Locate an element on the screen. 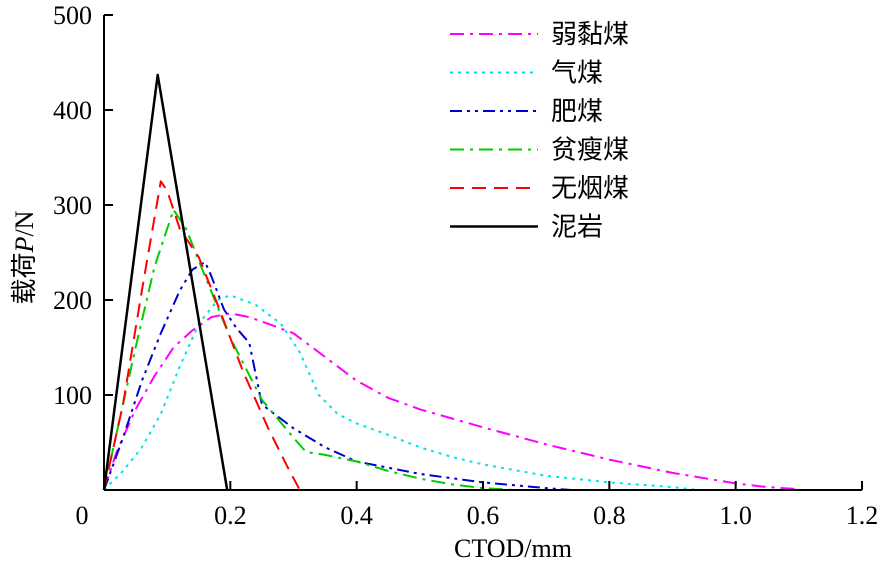  x-tick-label: 0.4 is located at coordinates (356, 515).